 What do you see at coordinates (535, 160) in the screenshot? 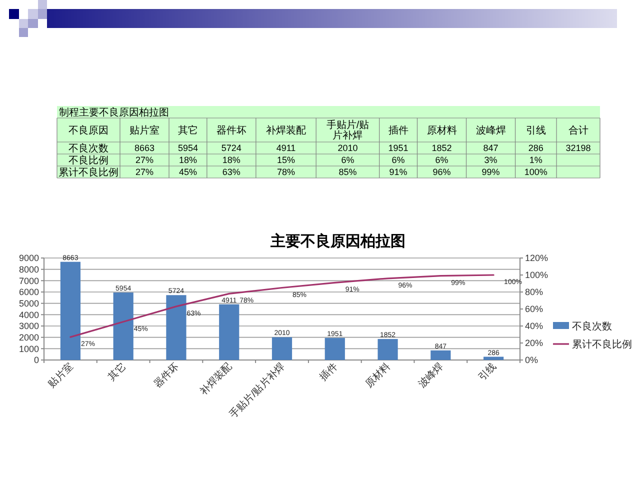
I see `text: 1%` at bounding box center [535, 160].